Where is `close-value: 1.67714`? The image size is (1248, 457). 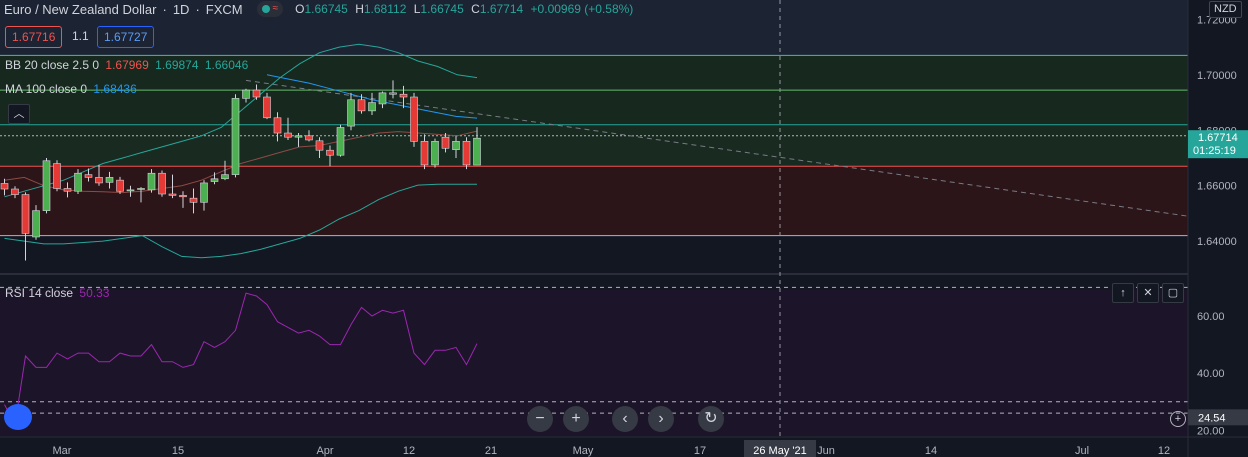
close-value: 1.67714 is located at coordinates (501, 9).